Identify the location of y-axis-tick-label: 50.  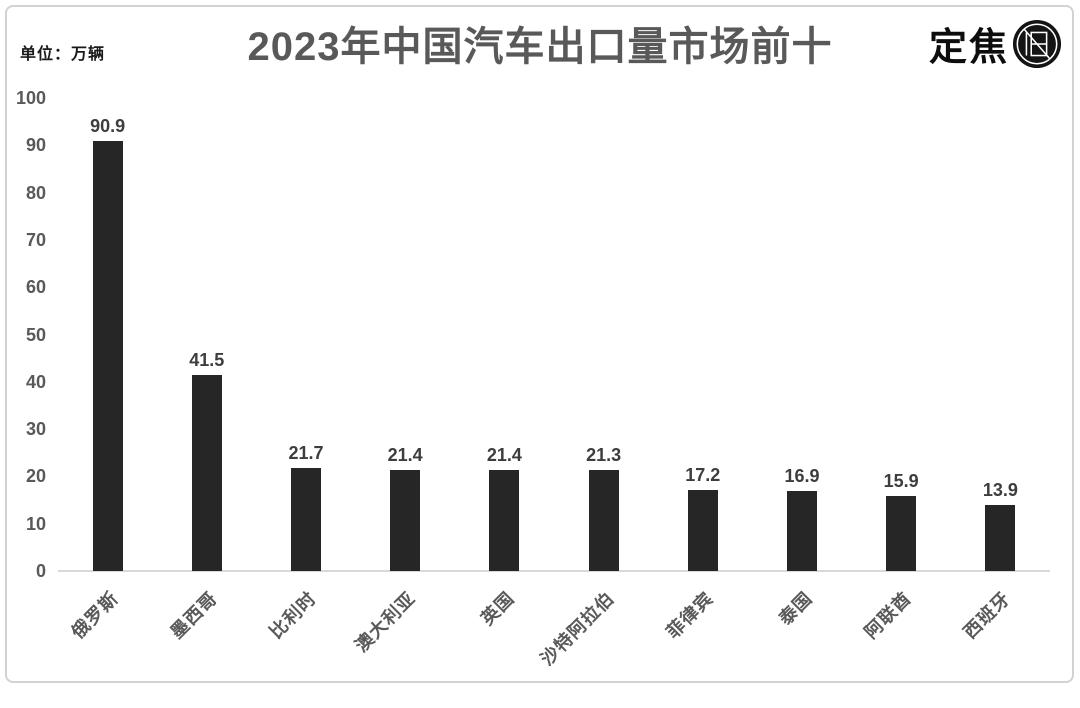
(35, 334).